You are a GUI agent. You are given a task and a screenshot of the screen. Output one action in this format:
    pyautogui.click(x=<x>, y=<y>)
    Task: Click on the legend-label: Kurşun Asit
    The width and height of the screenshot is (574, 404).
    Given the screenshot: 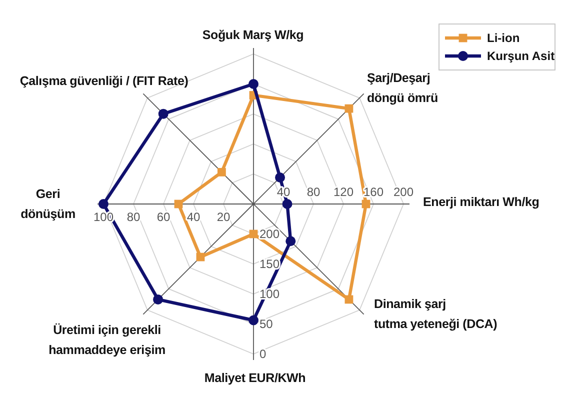 What is the action you would take?
    pyautogui.click(x=521, y=56)
    